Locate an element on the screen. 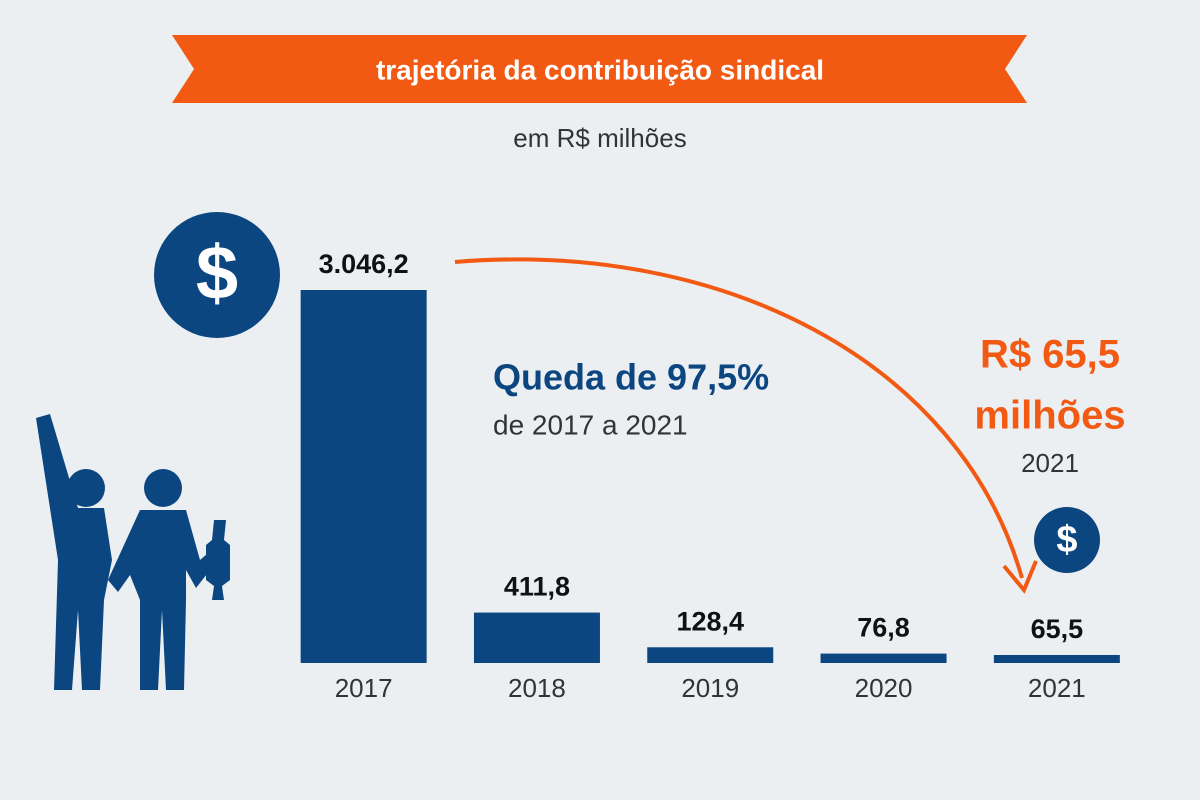  value-label: 411,8 is located at coordinates (537, 587).